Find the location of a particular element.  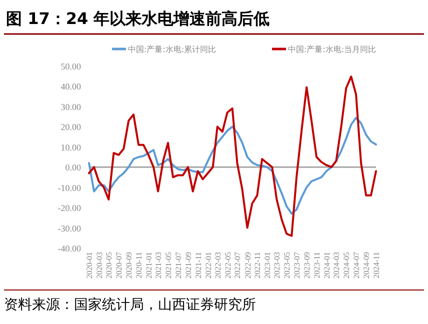

text: 资料来源：国家统计局，山西证券研究所 is located at coordinates (130, 305).